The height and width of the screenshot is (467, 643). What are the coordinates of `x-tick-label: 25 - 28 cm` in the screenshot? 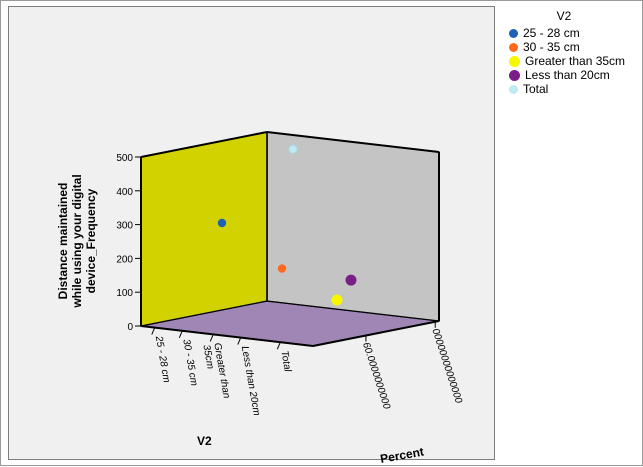 It's located at (162, 358).